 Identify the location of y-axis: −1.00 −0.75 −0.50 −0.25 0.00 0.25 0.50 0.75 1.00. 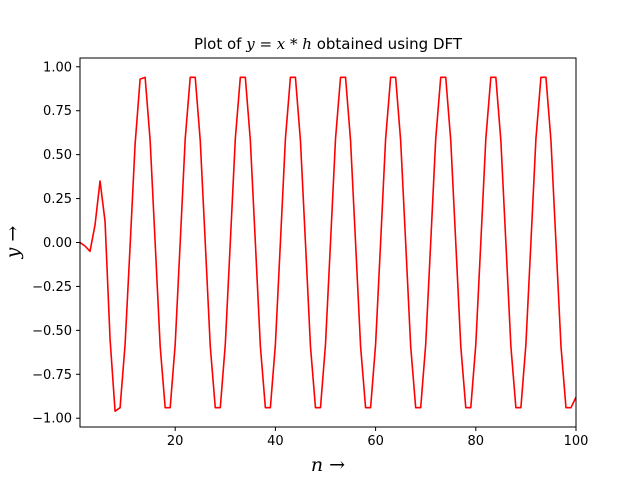
(56, 243).